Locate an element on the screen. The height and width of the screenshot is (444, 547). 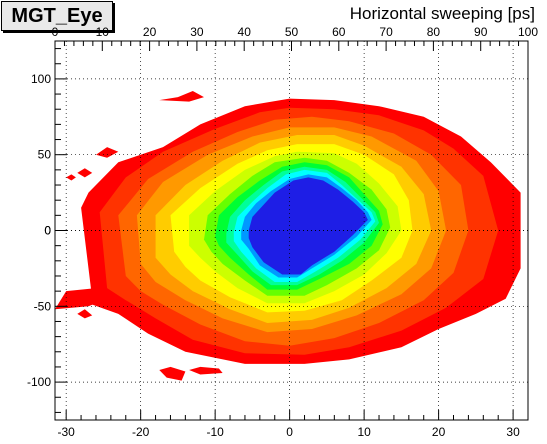
x2-tick-label: 10 is located at coordinates (103, 32).